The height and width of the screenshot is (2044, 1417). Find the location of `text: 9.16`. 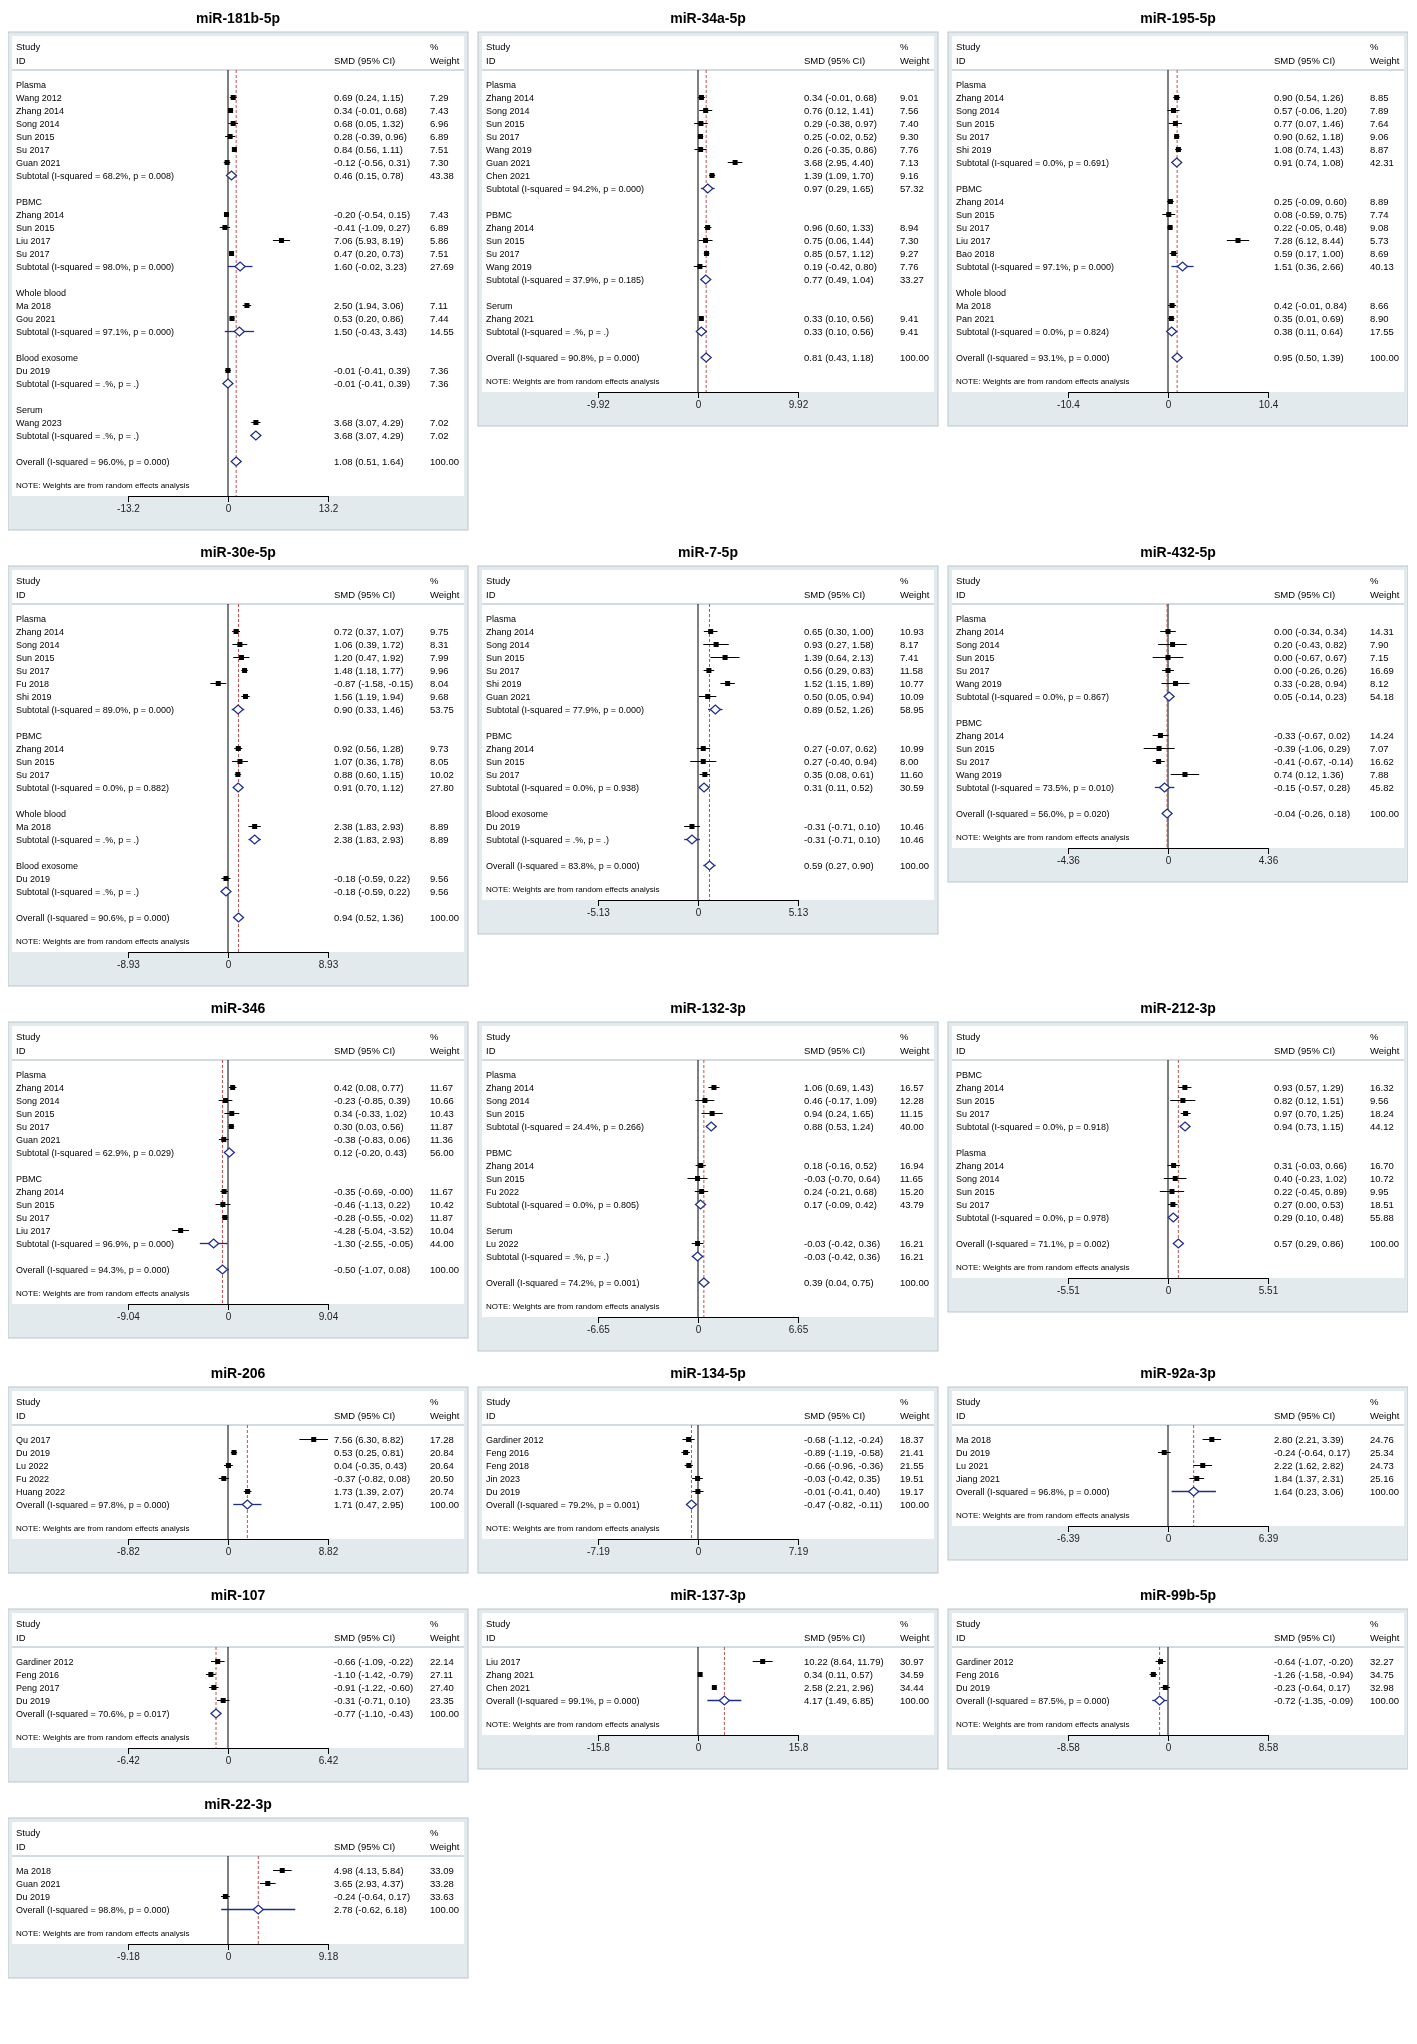

text: 9.16 is located at coordinates (909, 175).